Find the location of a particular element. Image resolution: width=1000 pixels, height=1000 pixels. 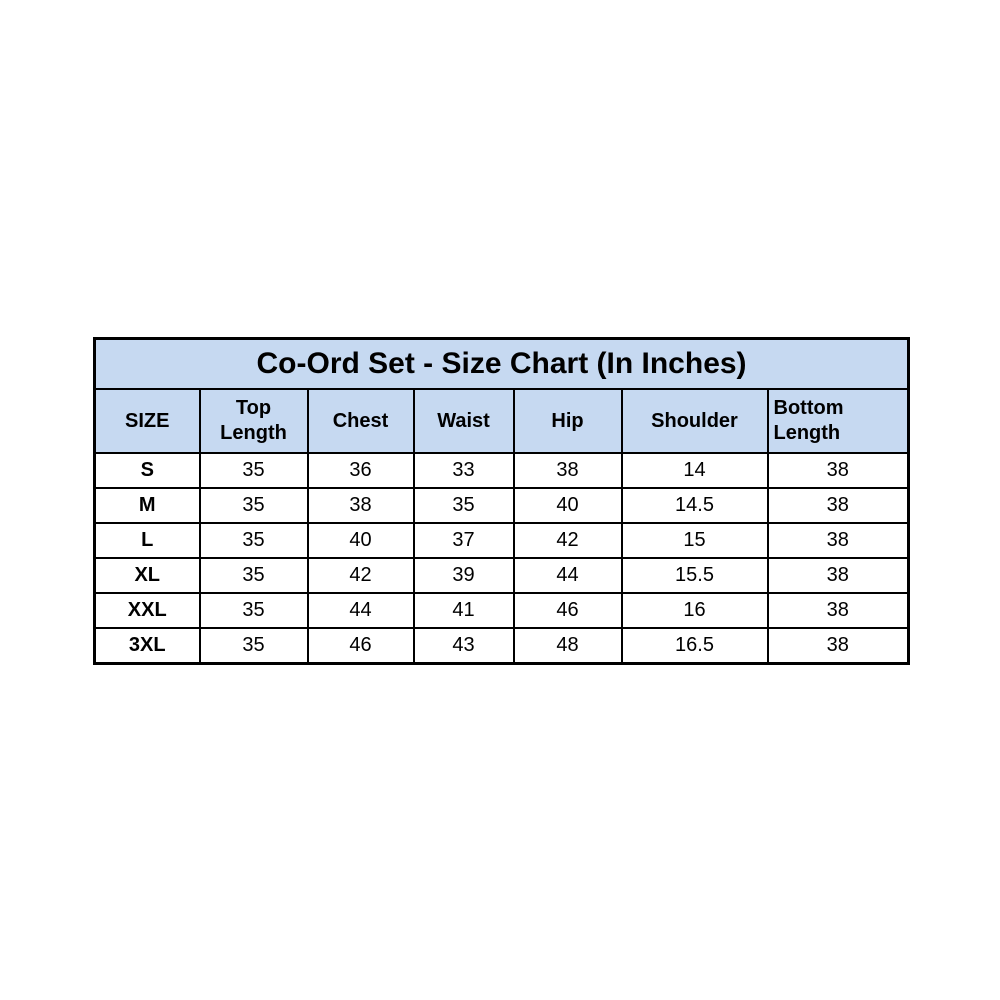

cell-shoulder: 14.5 is located at coordinates (694, 505).